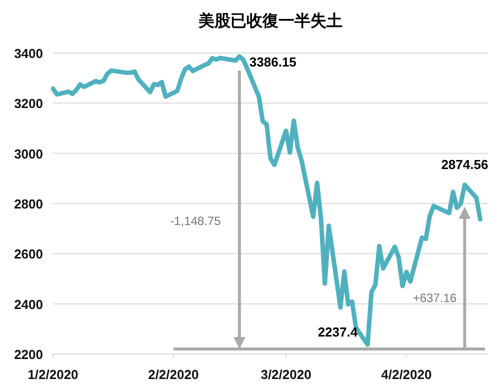 The width and height of the screenshot is (501, 388). I want to click on annotation: 2874.56, so click(464, 164).